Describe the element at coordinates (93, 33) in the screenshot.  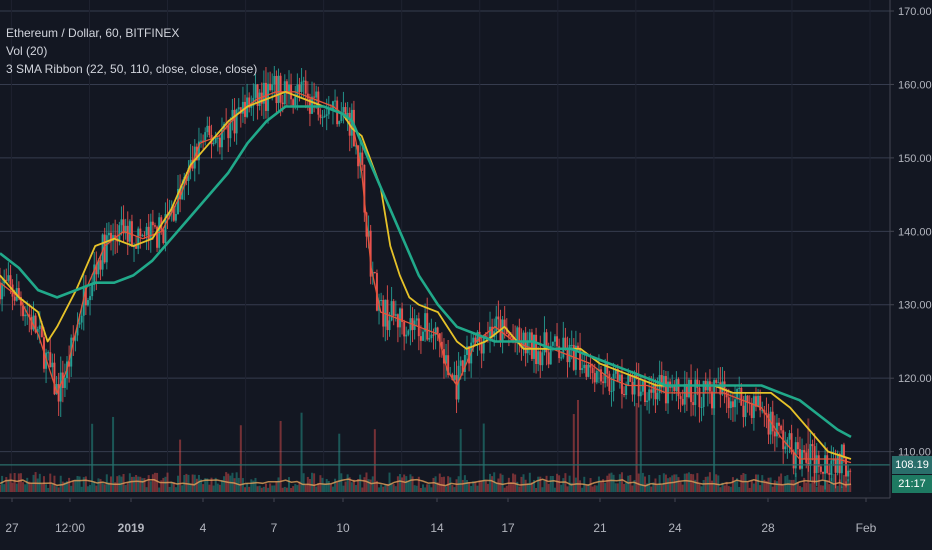
I see `symbol-title: Ethereum / Dollar, 60, BITFINEX` at that location.